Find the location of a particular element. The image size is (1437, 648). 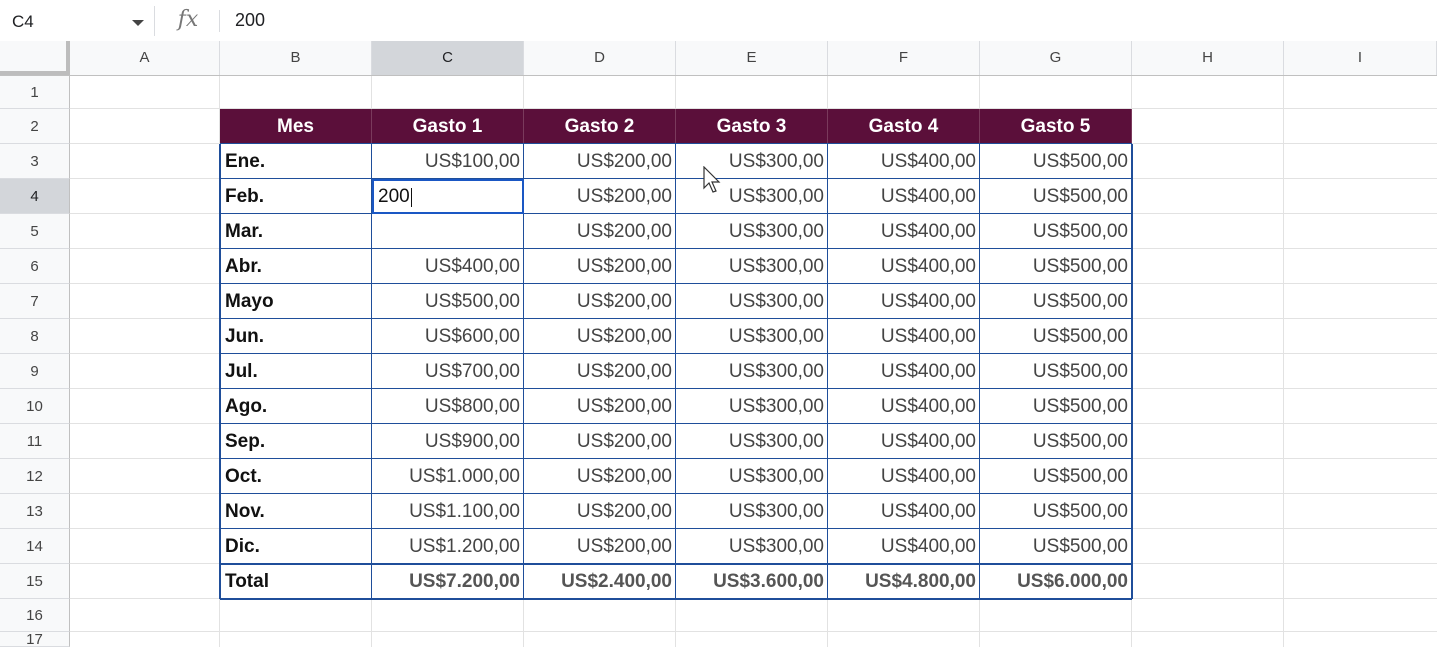

month-cell: Oct. is located at coordinates (243, 476).